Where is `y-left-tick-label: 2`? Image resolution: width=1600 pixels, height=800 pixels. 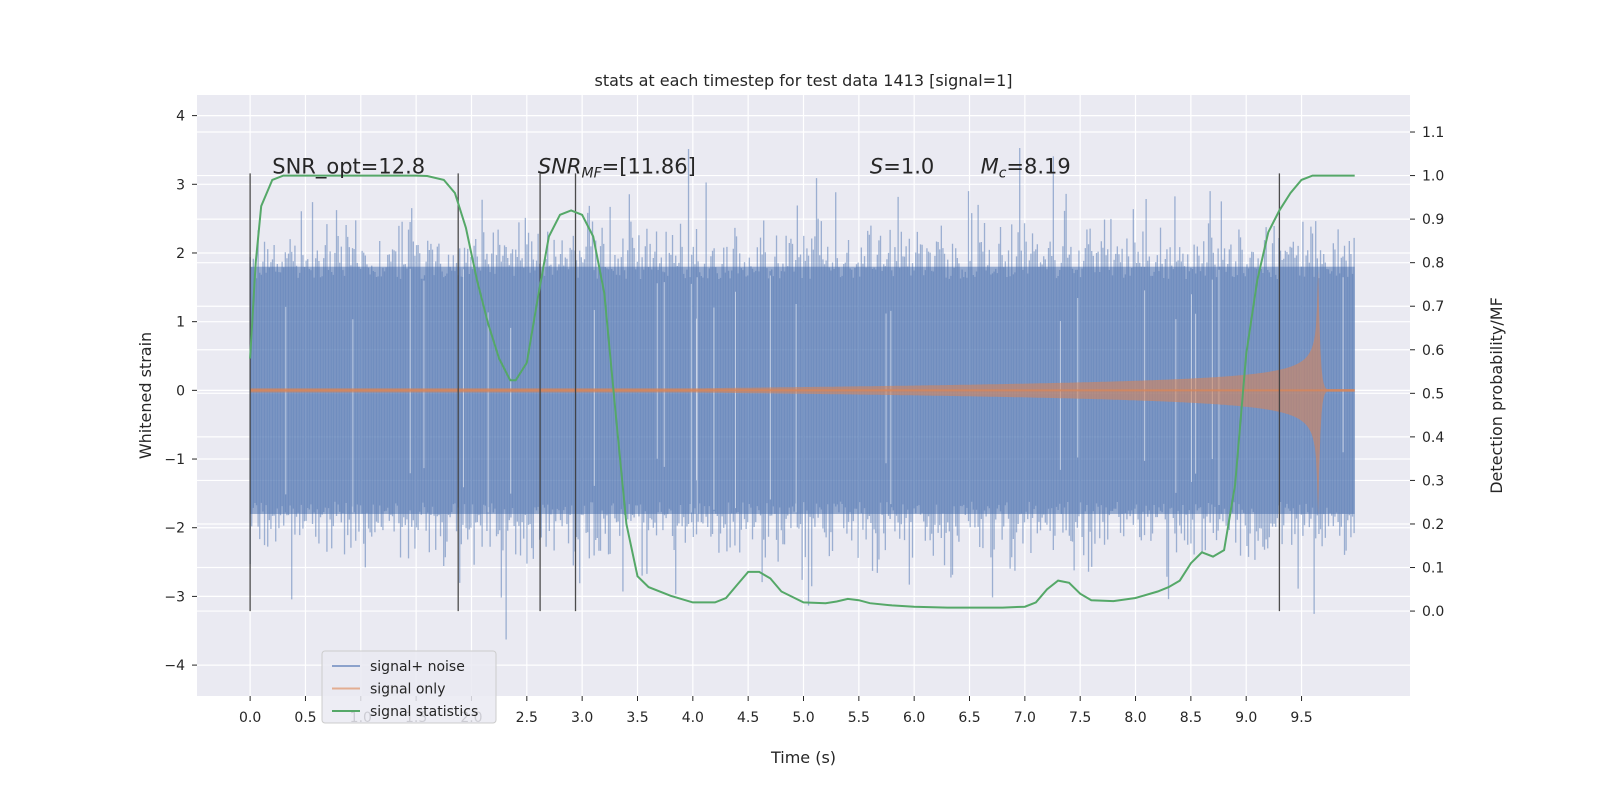
y-left-tick-label: 2 is located at coordinates (180, 254).